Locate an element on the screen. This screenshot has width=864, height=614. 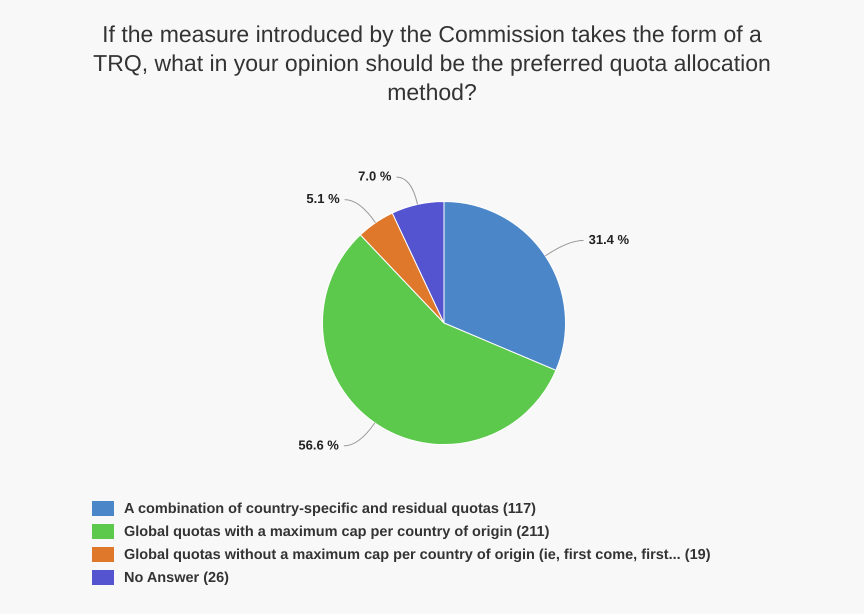
data-label: 31.4 % is located at coordinates (609, 239).